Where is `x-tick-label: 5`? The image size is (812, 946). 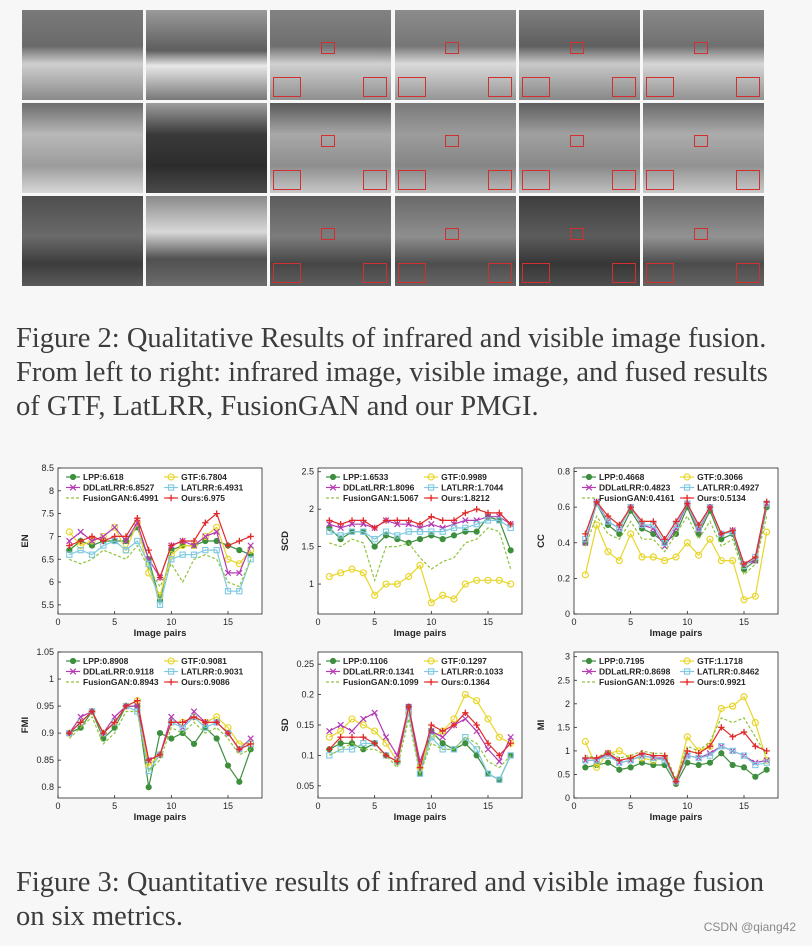 x-tick-label: 5 is located at coordinates (114, 622).